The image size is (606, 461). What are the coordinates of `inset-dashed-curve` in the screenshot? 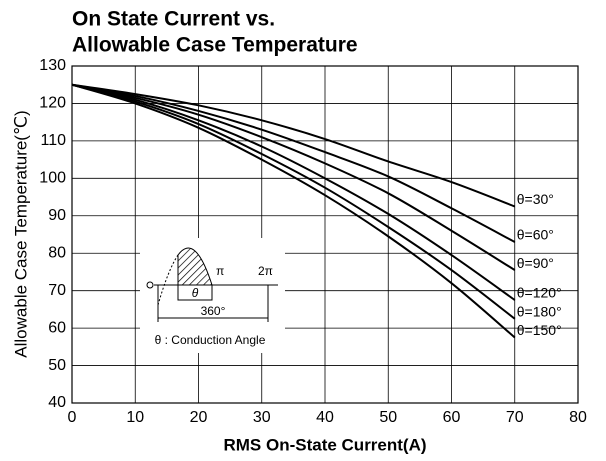 It's located at (168, 280).